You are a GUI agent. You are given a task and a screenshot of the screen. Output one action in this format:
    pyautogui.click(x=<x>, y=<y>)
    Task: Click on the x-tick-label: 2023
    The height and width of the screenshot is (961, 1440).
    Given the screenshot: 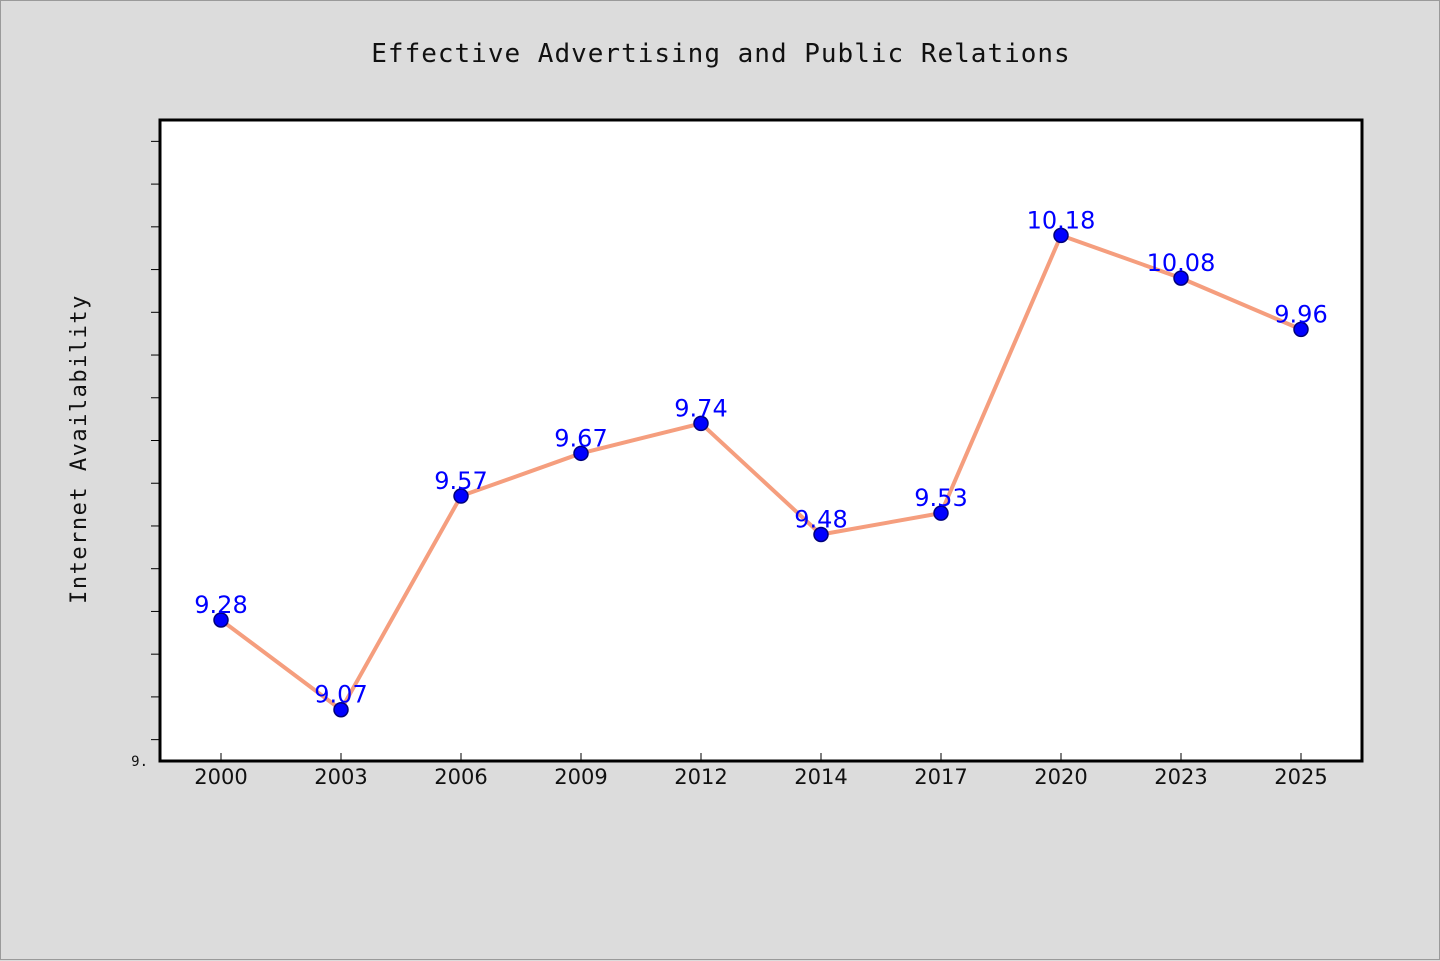 What is the action you would take?
    pyautogui.click(x=1180, y=777)
    